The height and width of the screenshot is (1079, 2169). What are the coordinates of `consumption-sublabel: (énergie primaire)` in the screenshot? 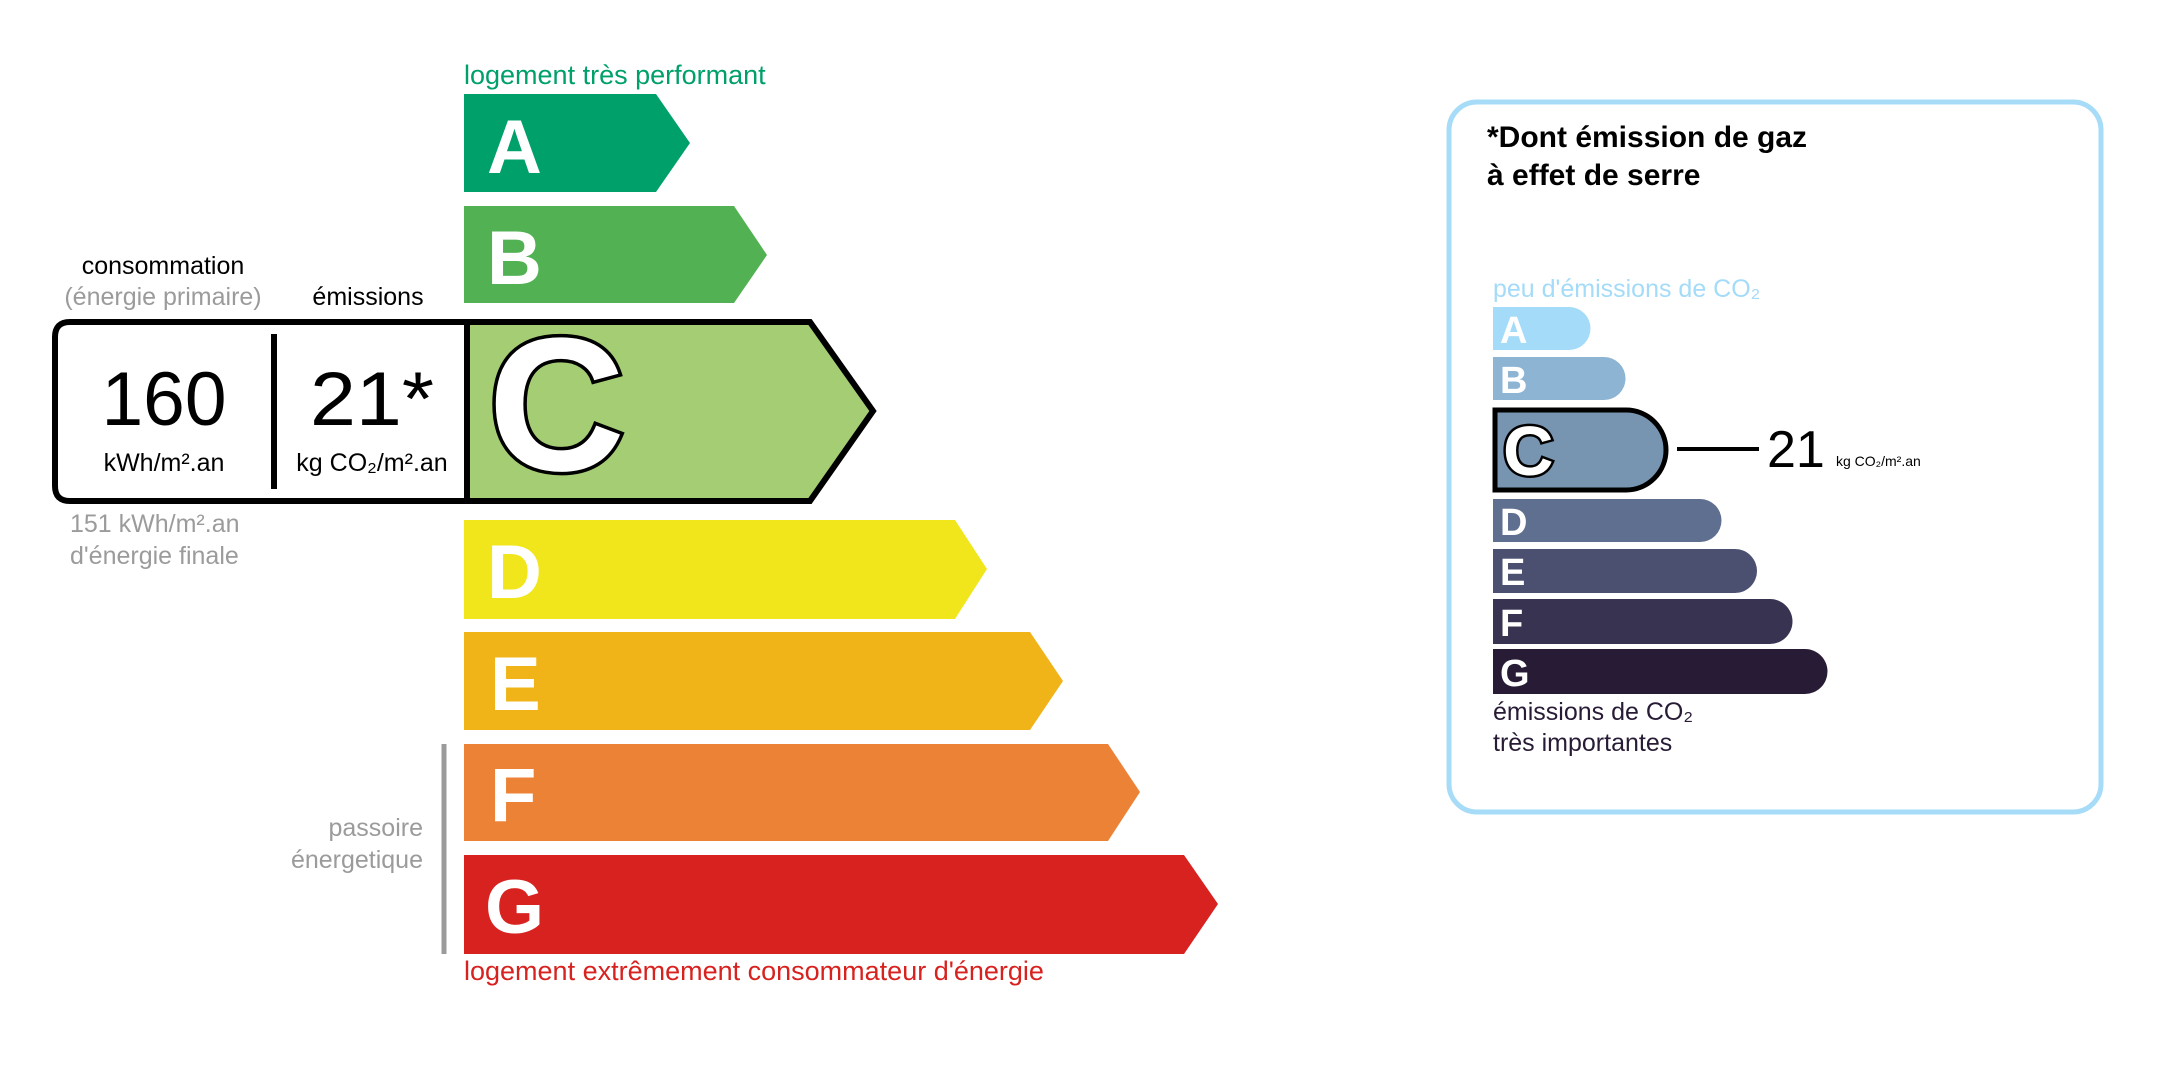 It's located at (162, 297).